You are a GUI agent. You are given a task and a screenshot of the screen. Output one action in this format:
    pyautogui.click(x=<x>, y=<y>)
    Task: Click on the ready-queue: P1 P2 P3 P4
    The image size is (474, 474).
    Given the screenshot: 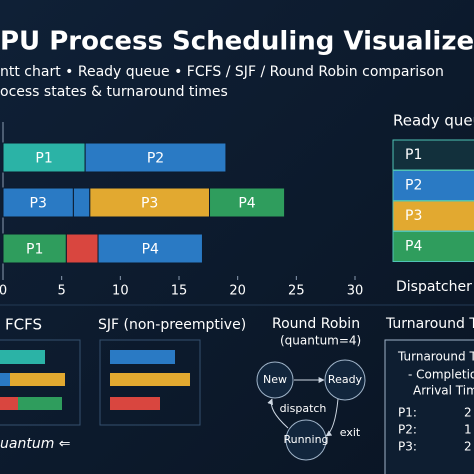 What is the action you would take?
    pyautogui.click(x=433, y=200)
    